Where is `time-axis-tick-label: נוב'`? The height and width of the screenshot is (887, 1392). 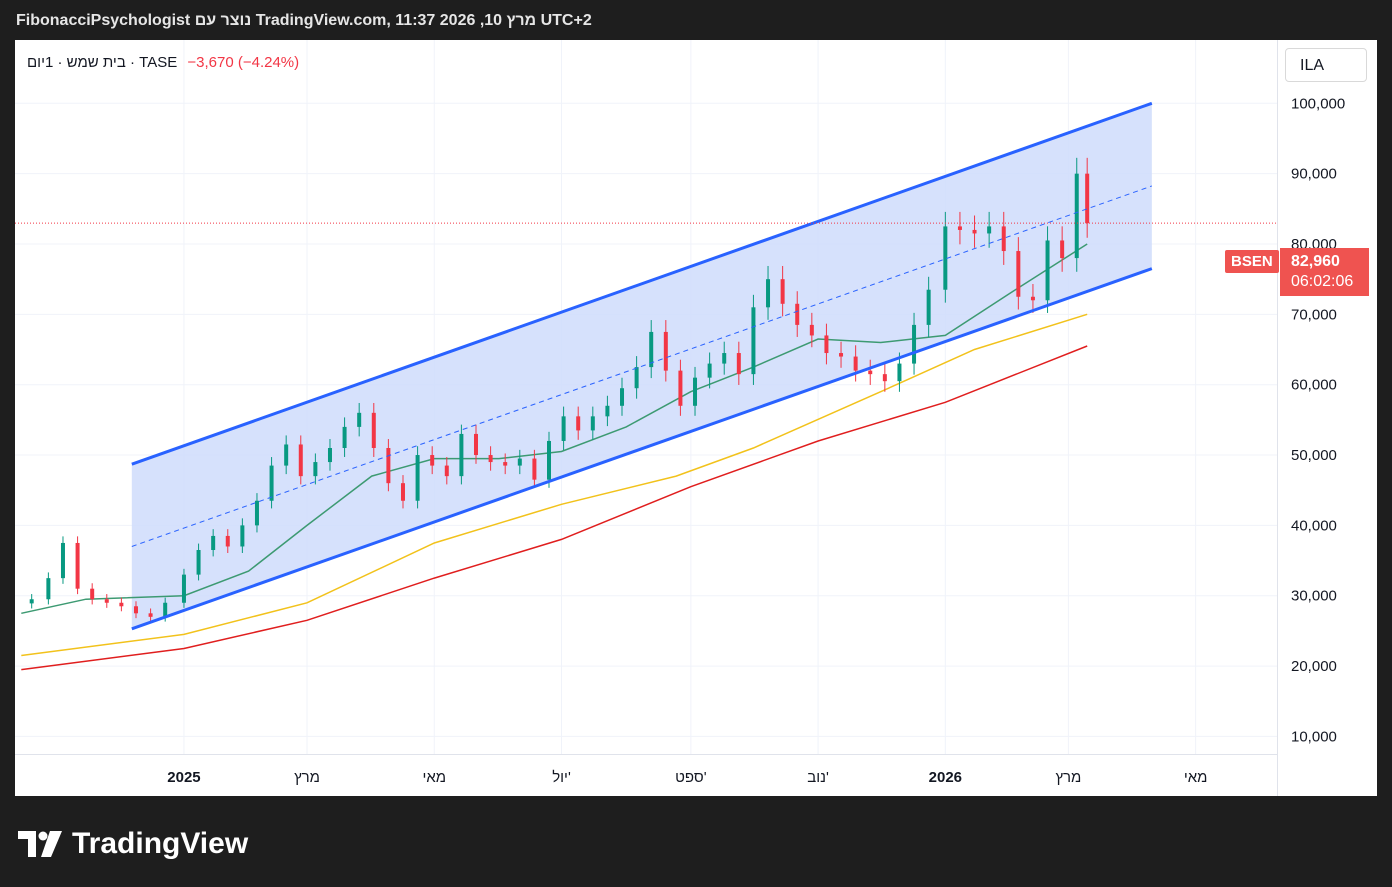 time-axis-tick-label: נוב' is located at coordinates (818, 777).